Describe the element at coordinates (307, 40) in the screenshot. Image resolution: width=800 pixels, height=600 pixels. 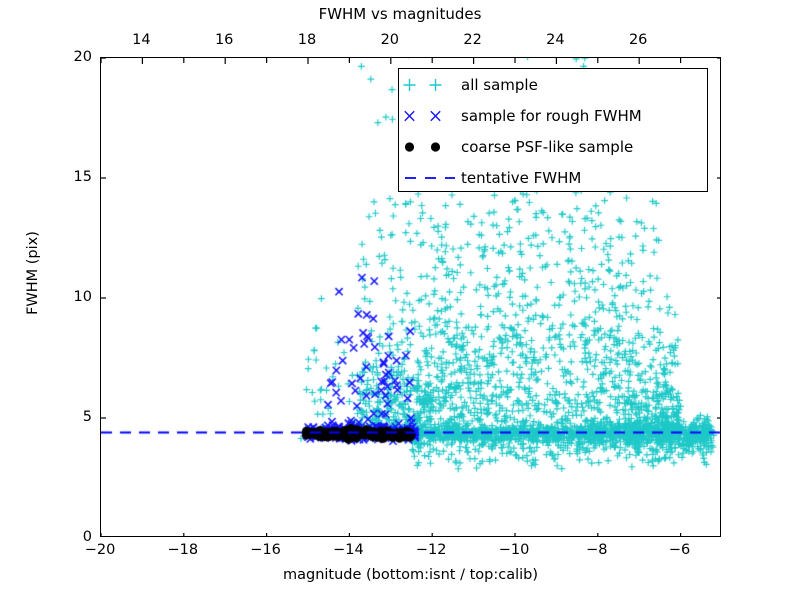
I see `x-tick-top-2: 18` at that location.